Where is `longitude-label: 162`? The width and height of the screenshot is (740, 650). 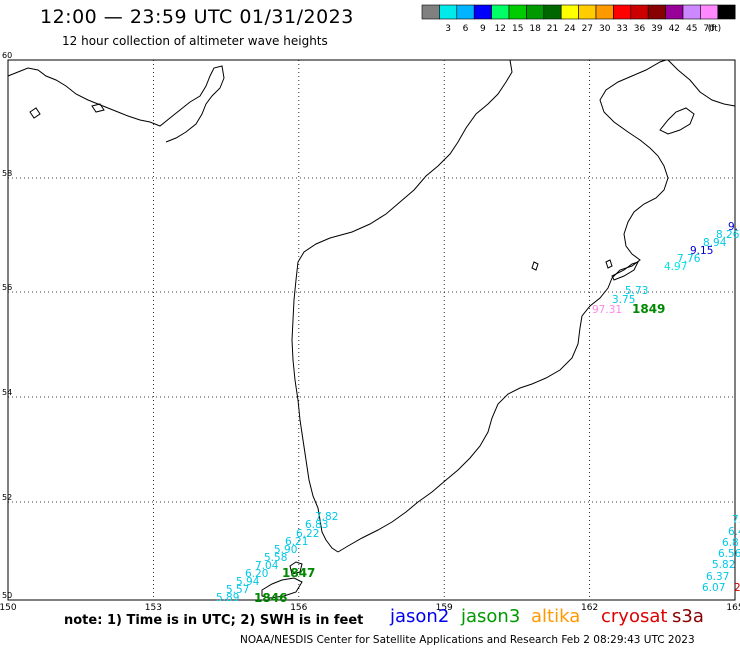 longitude-label: 162 is located at coordinates (589, 608).